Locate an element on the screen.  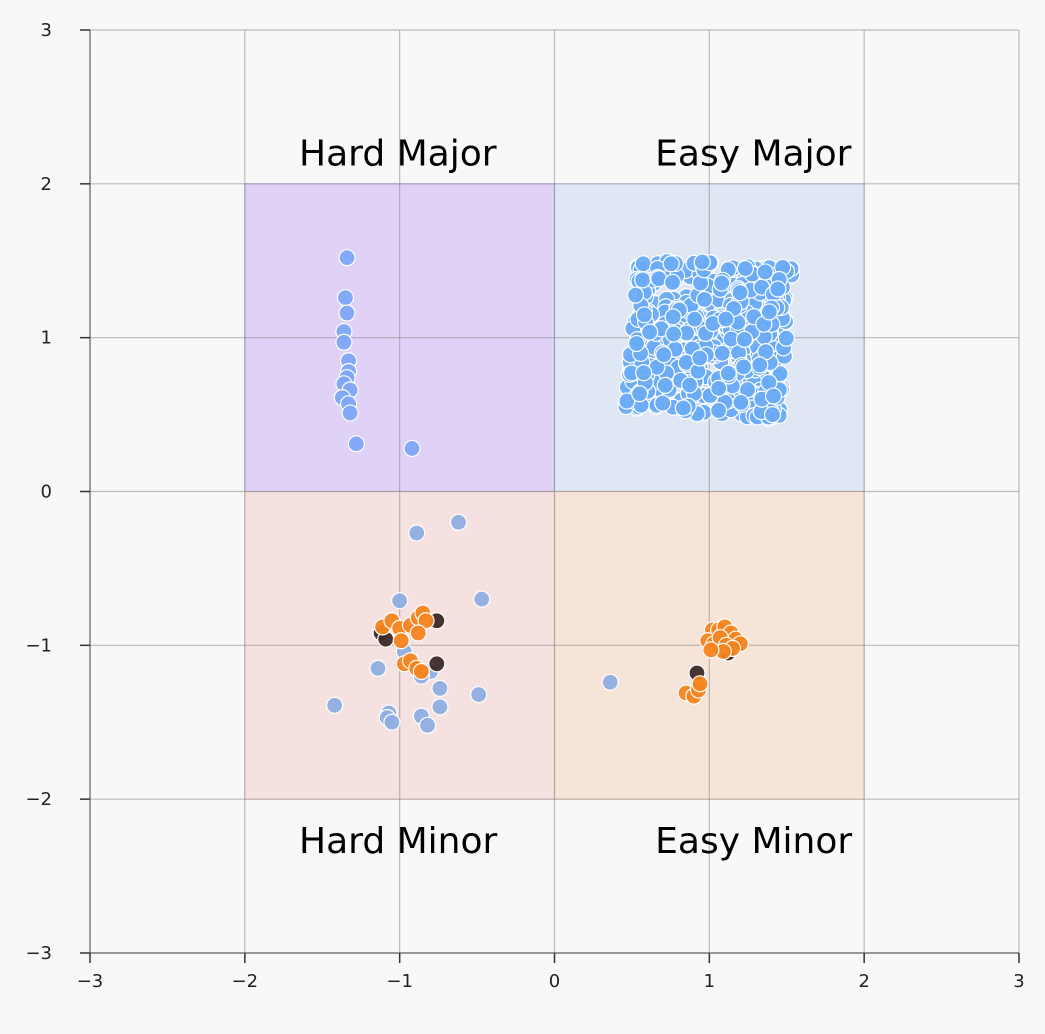
y-tick-label: 3 is located at coordinates (46, 30).